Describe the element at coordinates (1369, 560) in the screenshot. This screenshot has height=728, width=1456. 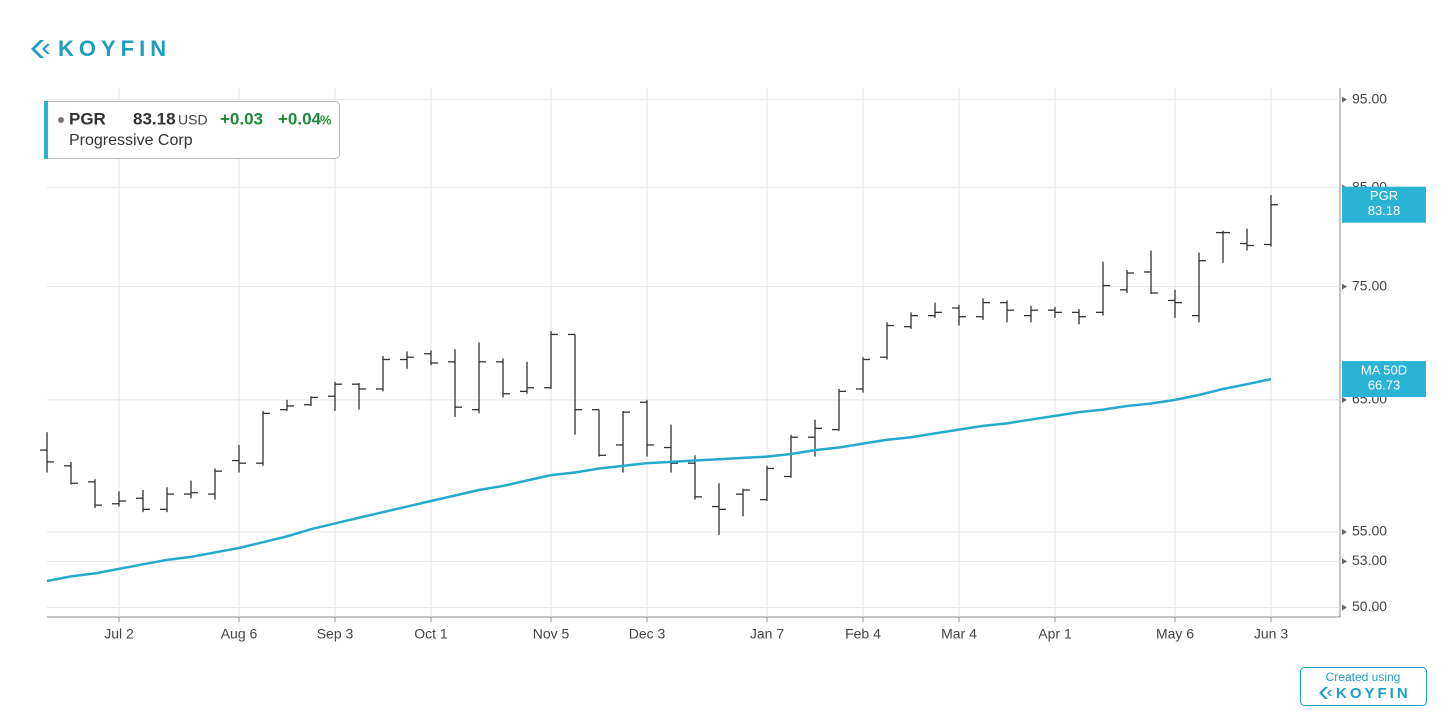
I see `y-tick-label: 53.00` at that location.